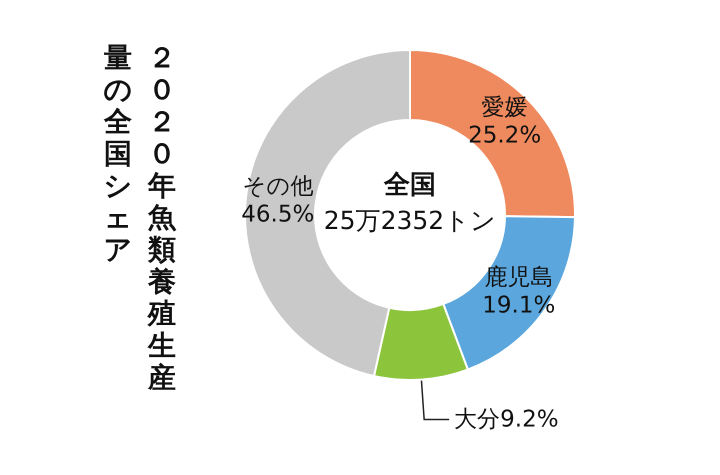  What do you see at coordinates (505, 107) in the screenshot?
I see `slice-label: 愛媛` at bounding box center [505, 107].